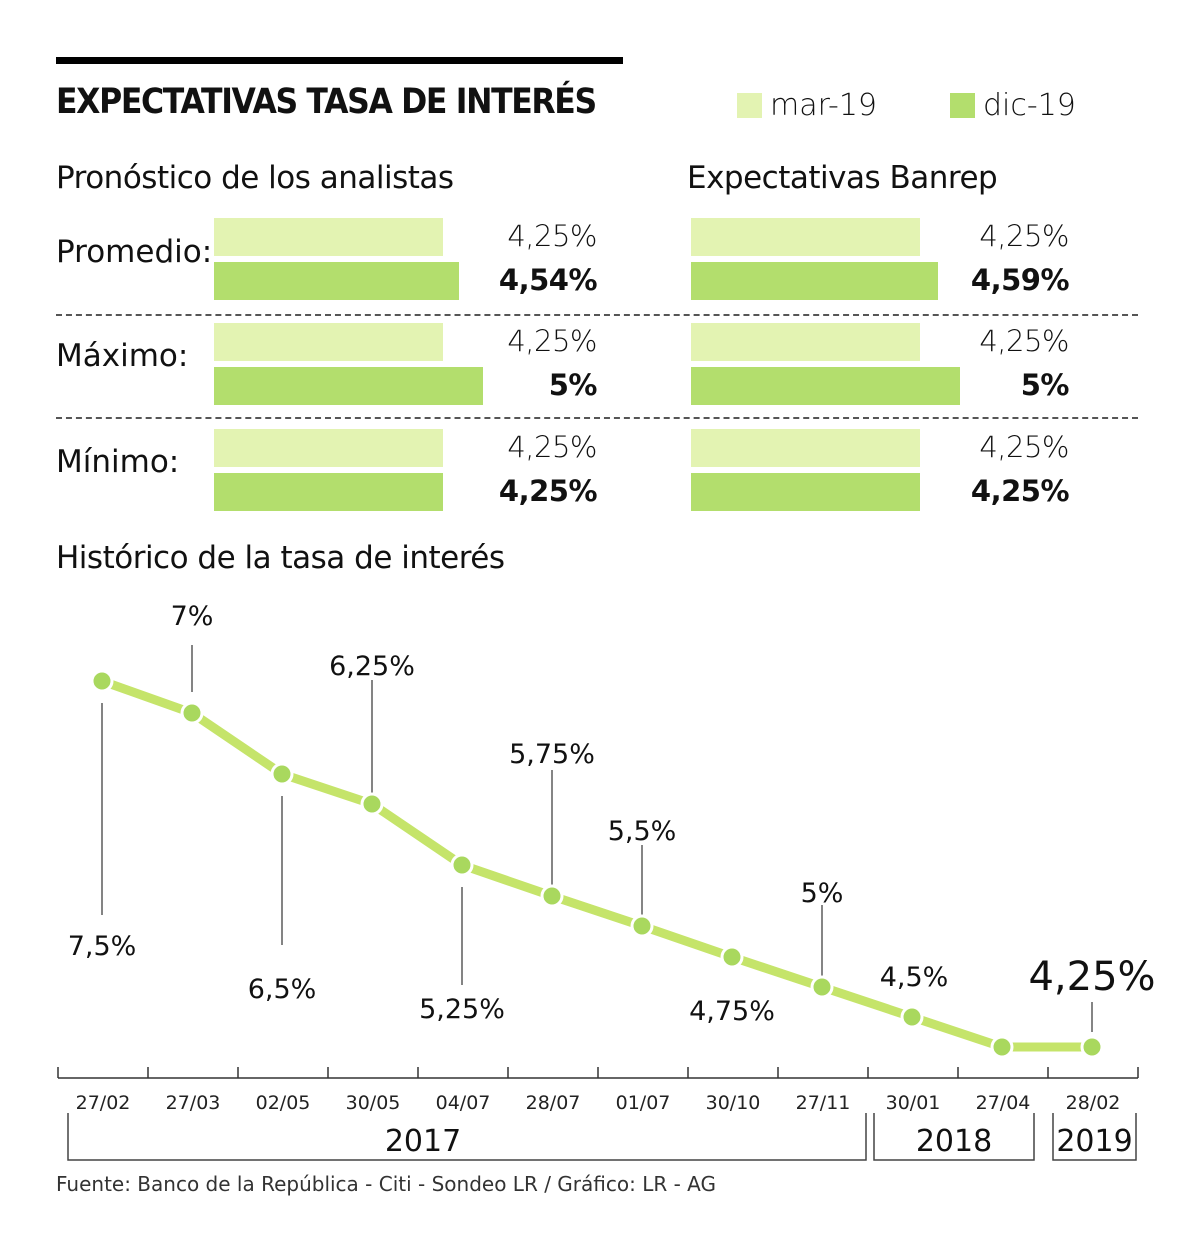 The image size is (1200, 1256). What do you see at coordinates (103, 1103) in the screenshot?
I see `x-tick-label: 27/02` at bounding box center [103, 1103].